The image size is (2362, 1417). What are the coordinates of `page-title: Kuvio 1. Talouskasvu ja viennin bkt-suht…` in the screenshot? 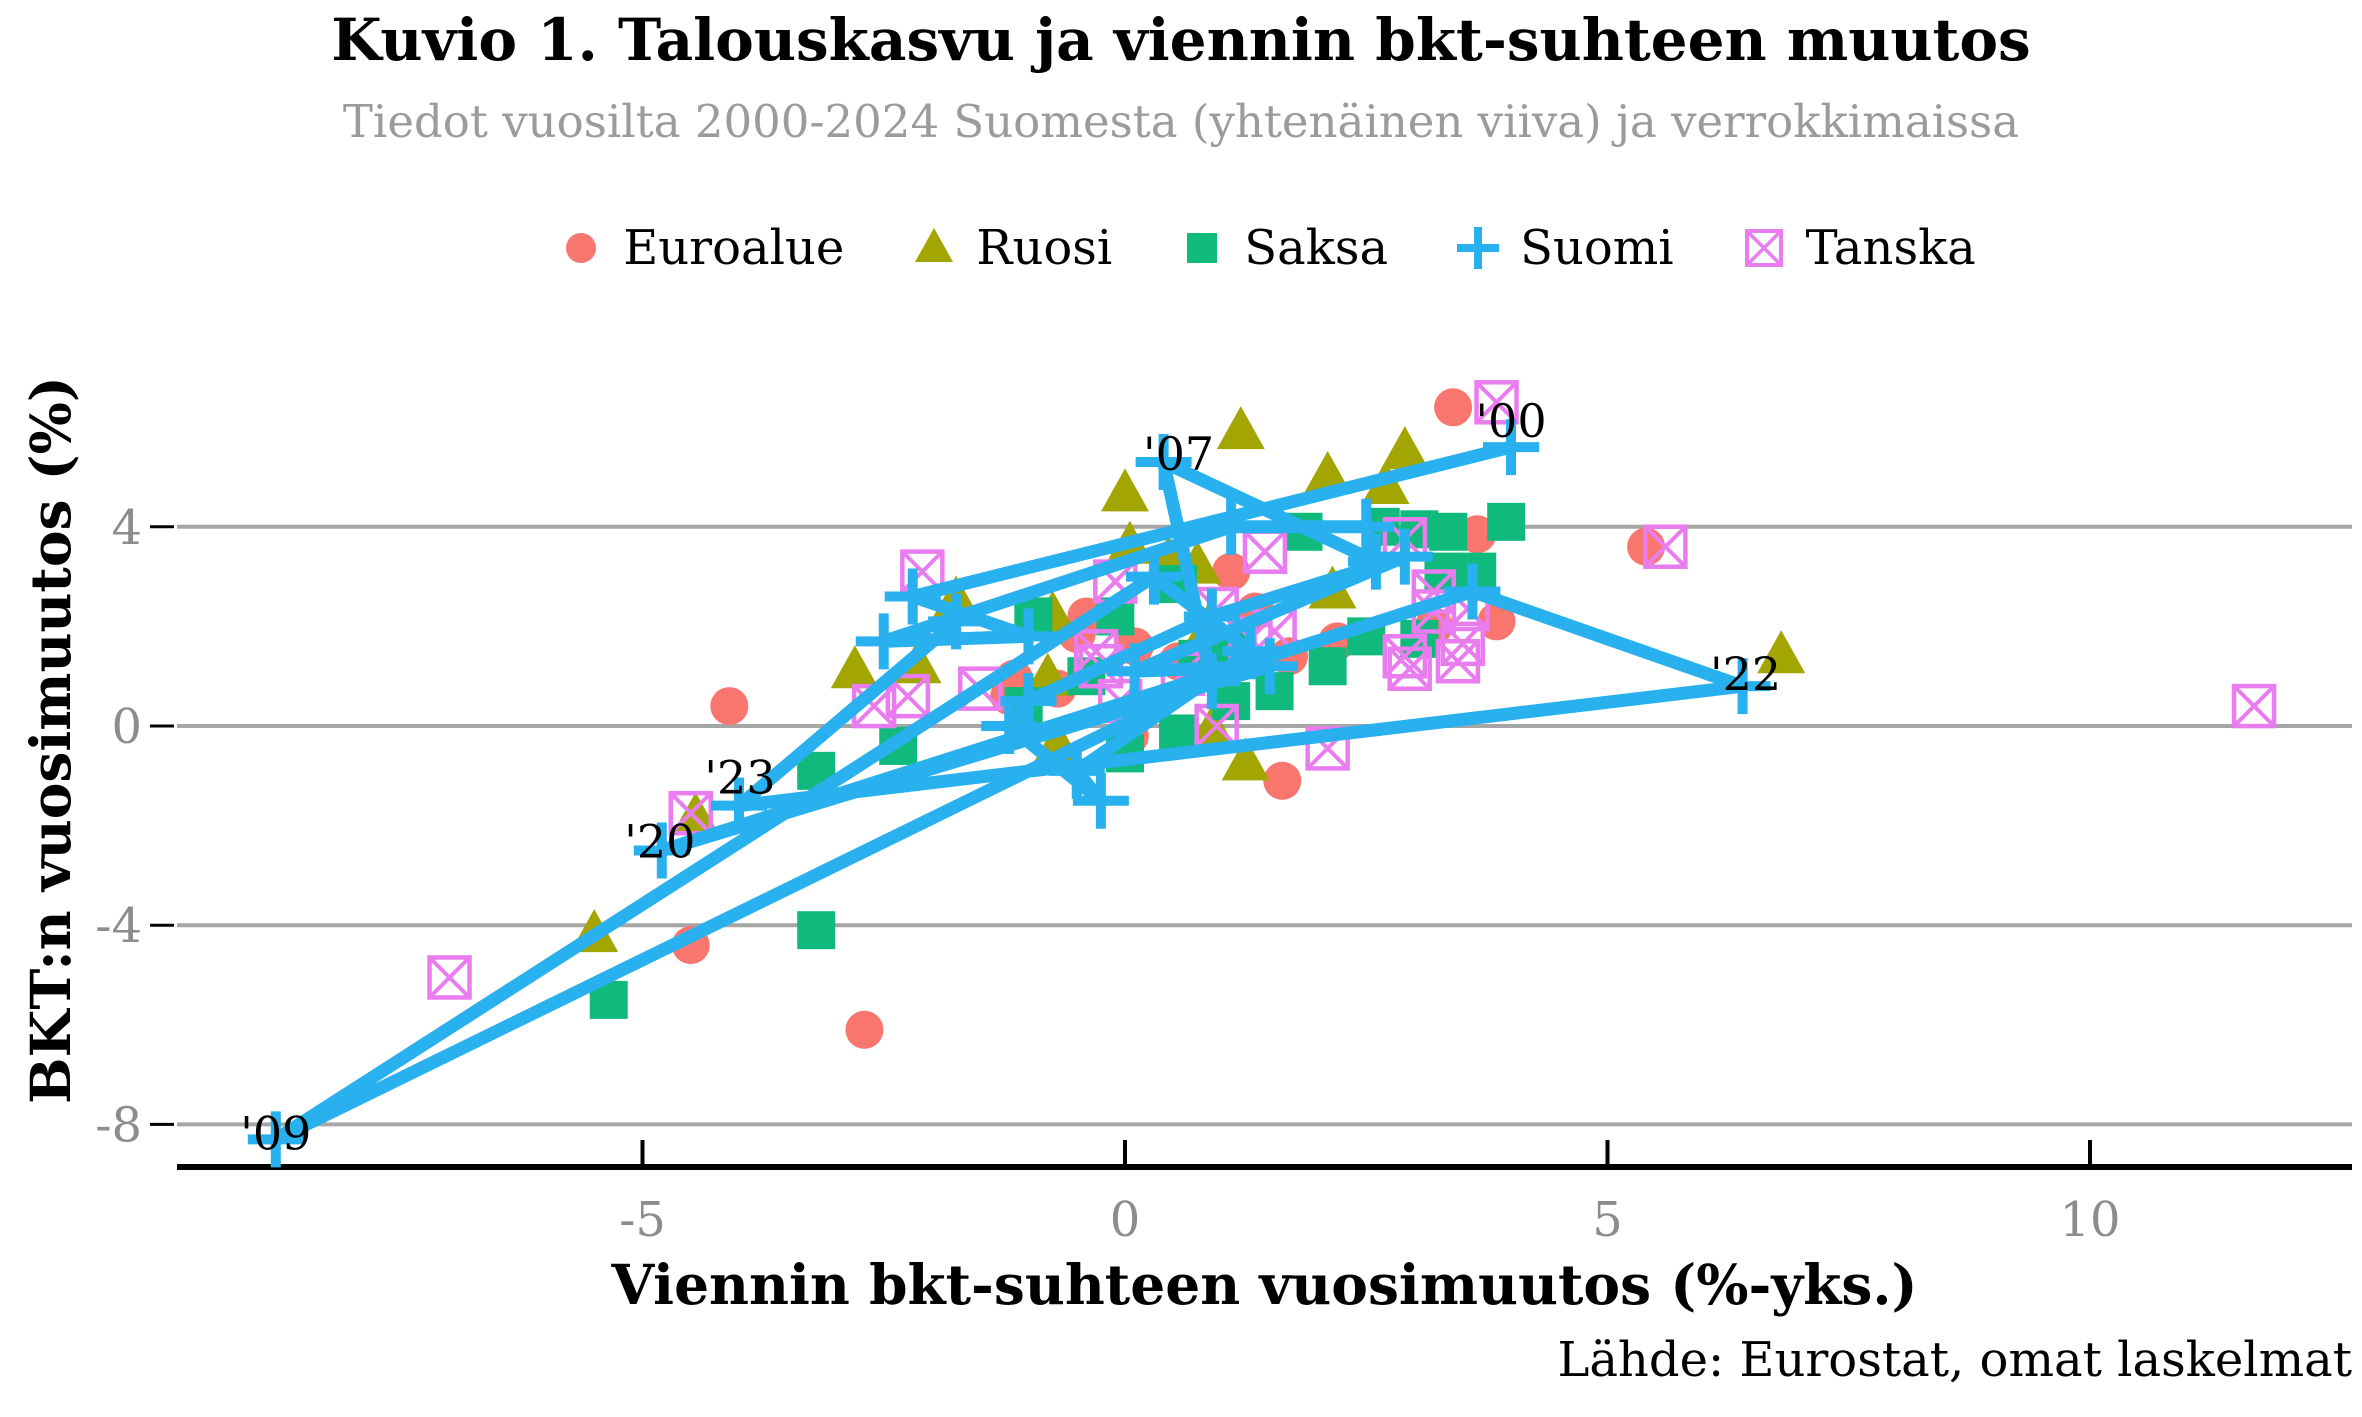 It's located at (1181, 40).